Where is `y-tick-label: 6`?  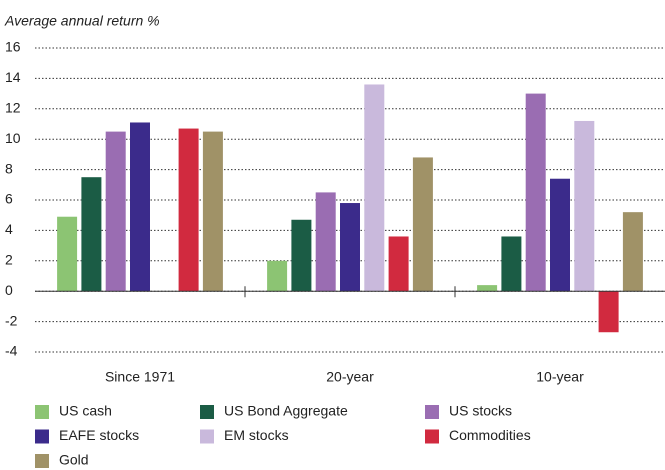
y-tick-label: 6 is located at coordinates (9, 199).